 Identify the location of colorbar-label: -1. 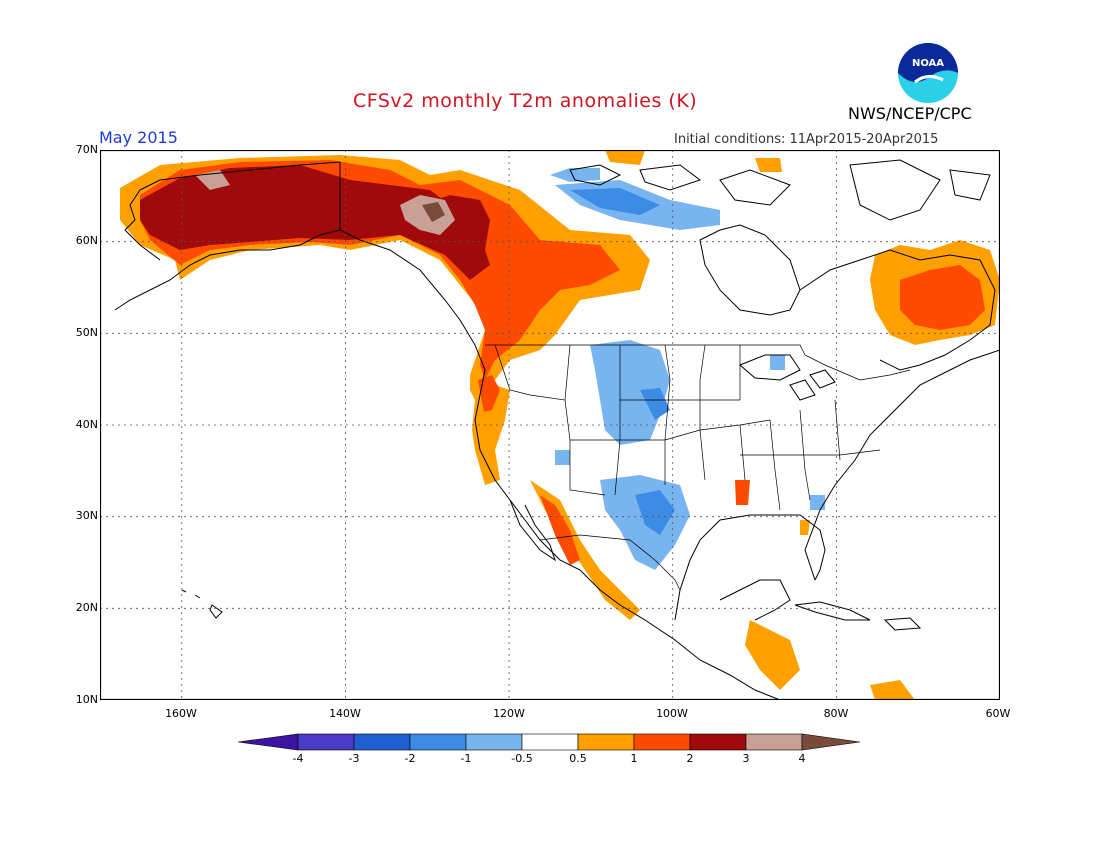
(466, 758).